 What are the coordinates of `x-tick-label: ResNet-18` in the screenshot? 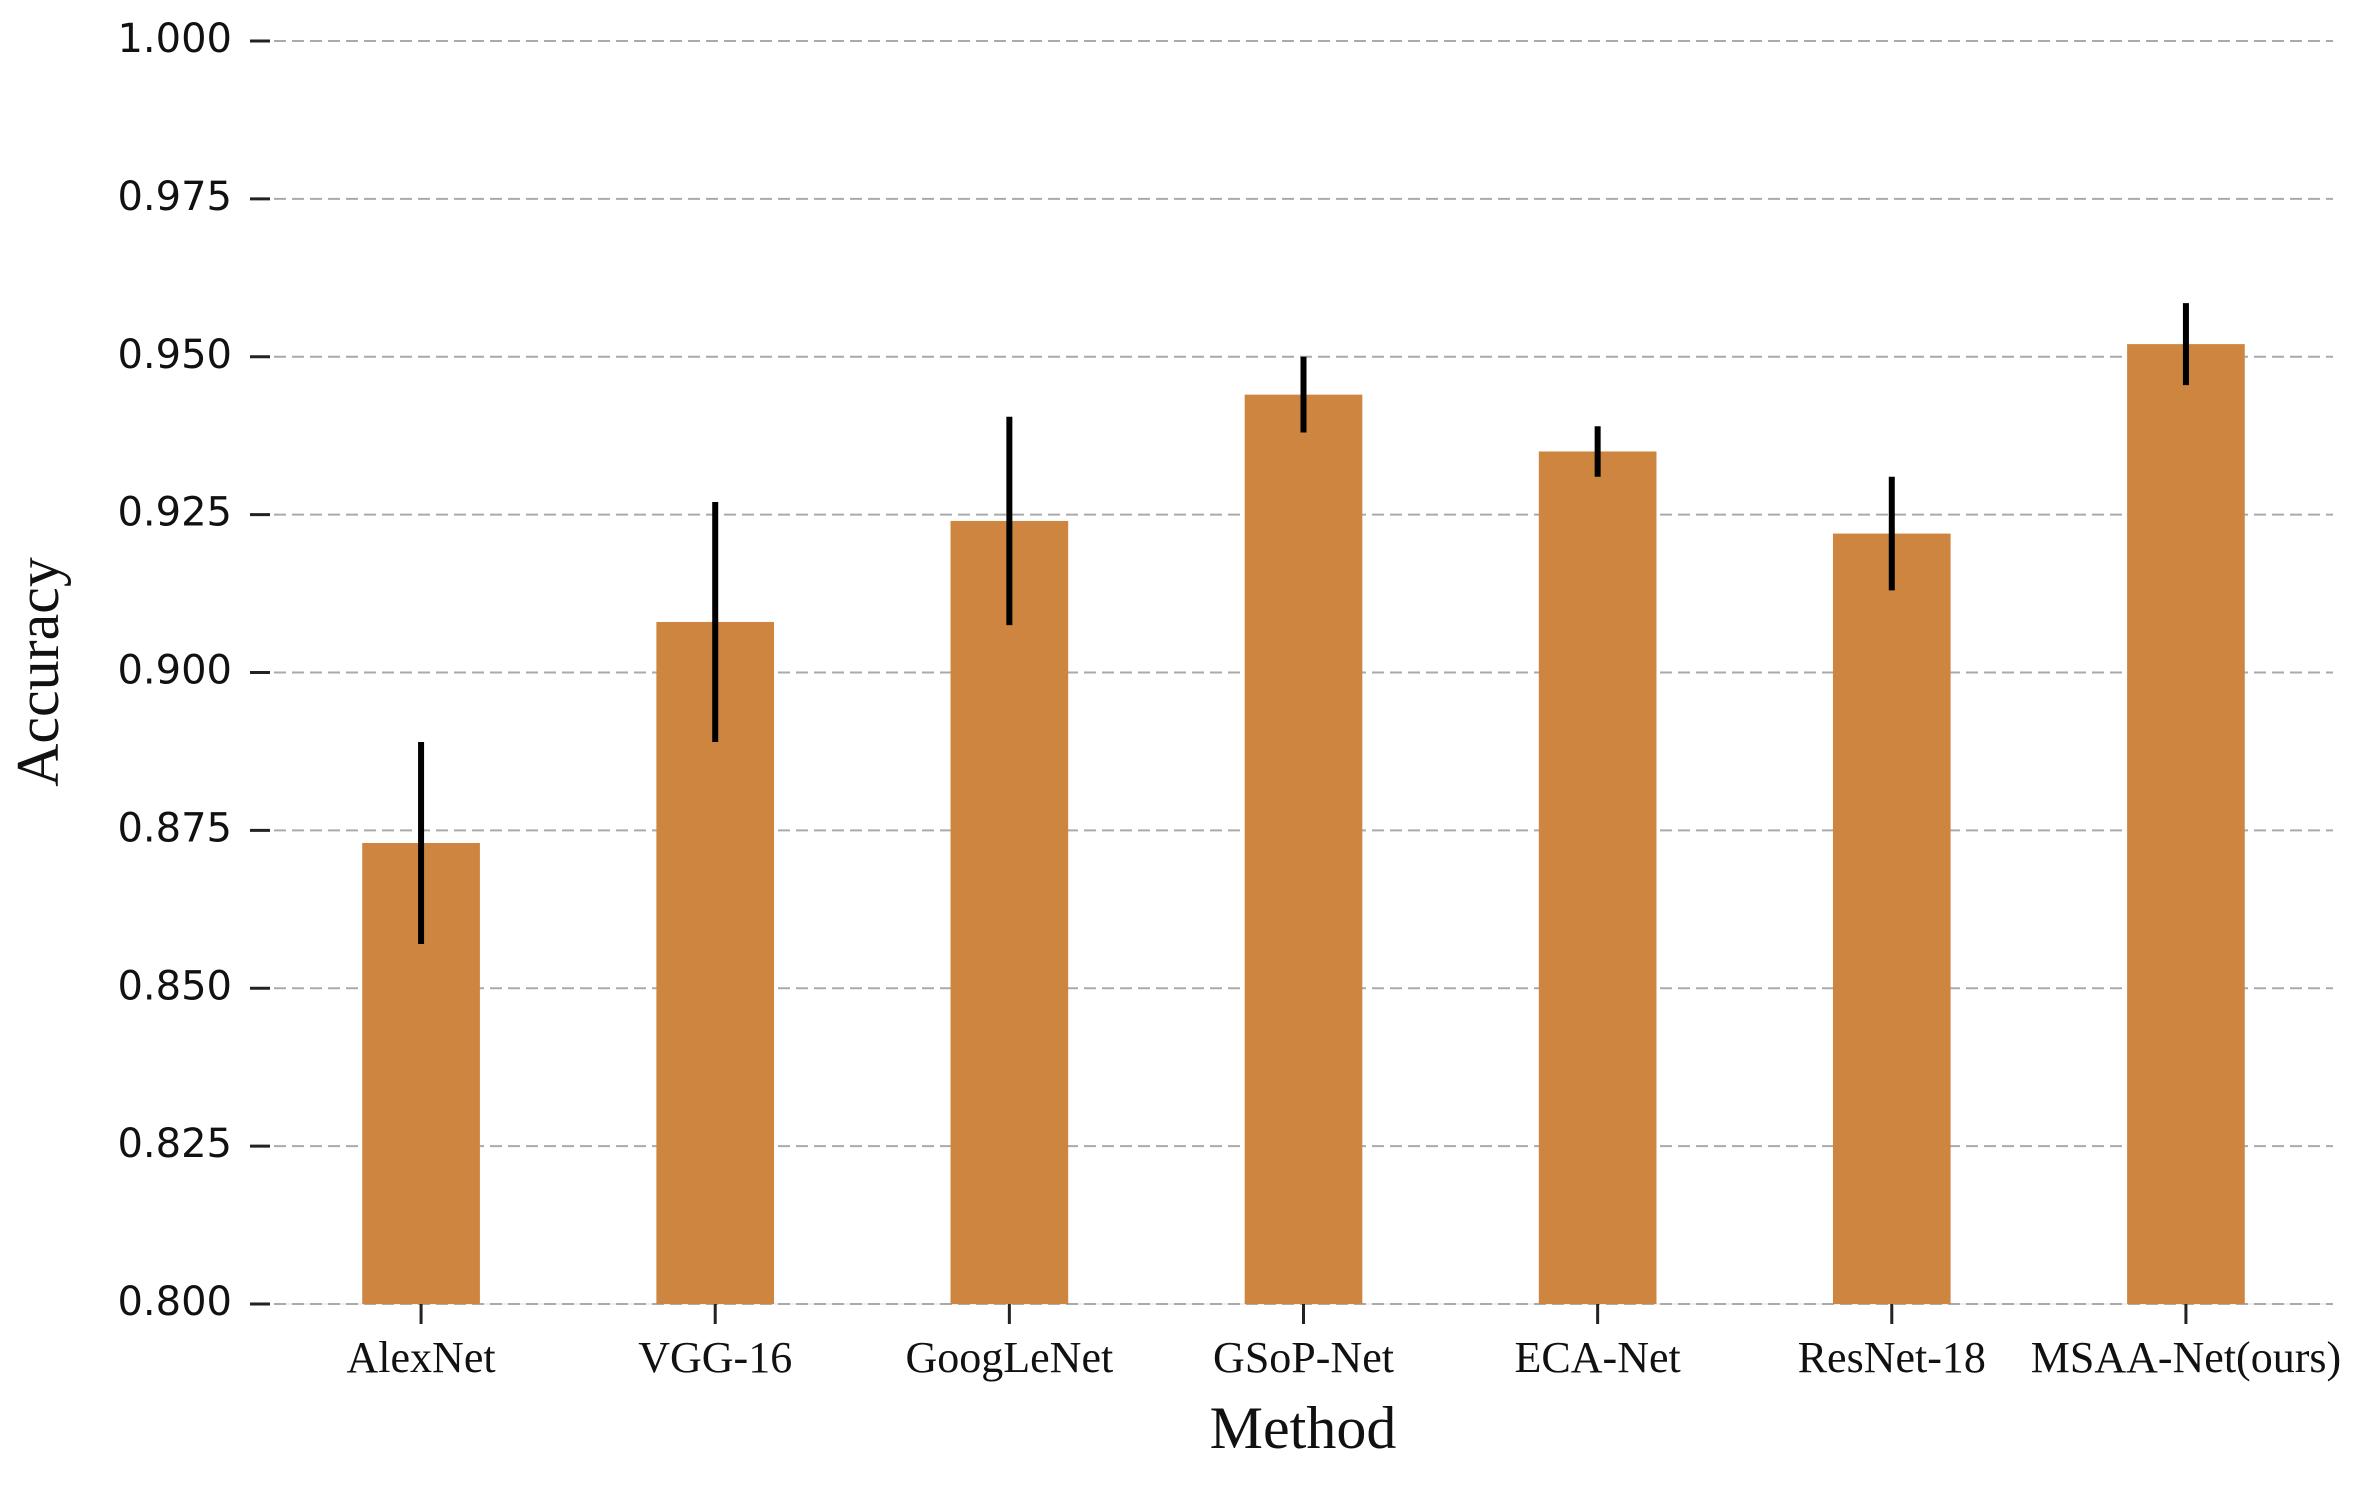 It's located at (1892, 1357).